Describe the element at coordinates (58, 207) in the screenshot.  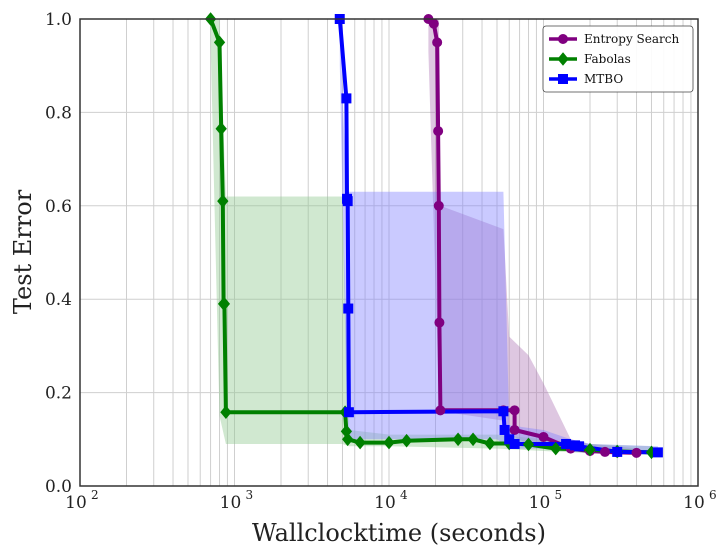
I see `y-tick-label: 0.6` at that location.